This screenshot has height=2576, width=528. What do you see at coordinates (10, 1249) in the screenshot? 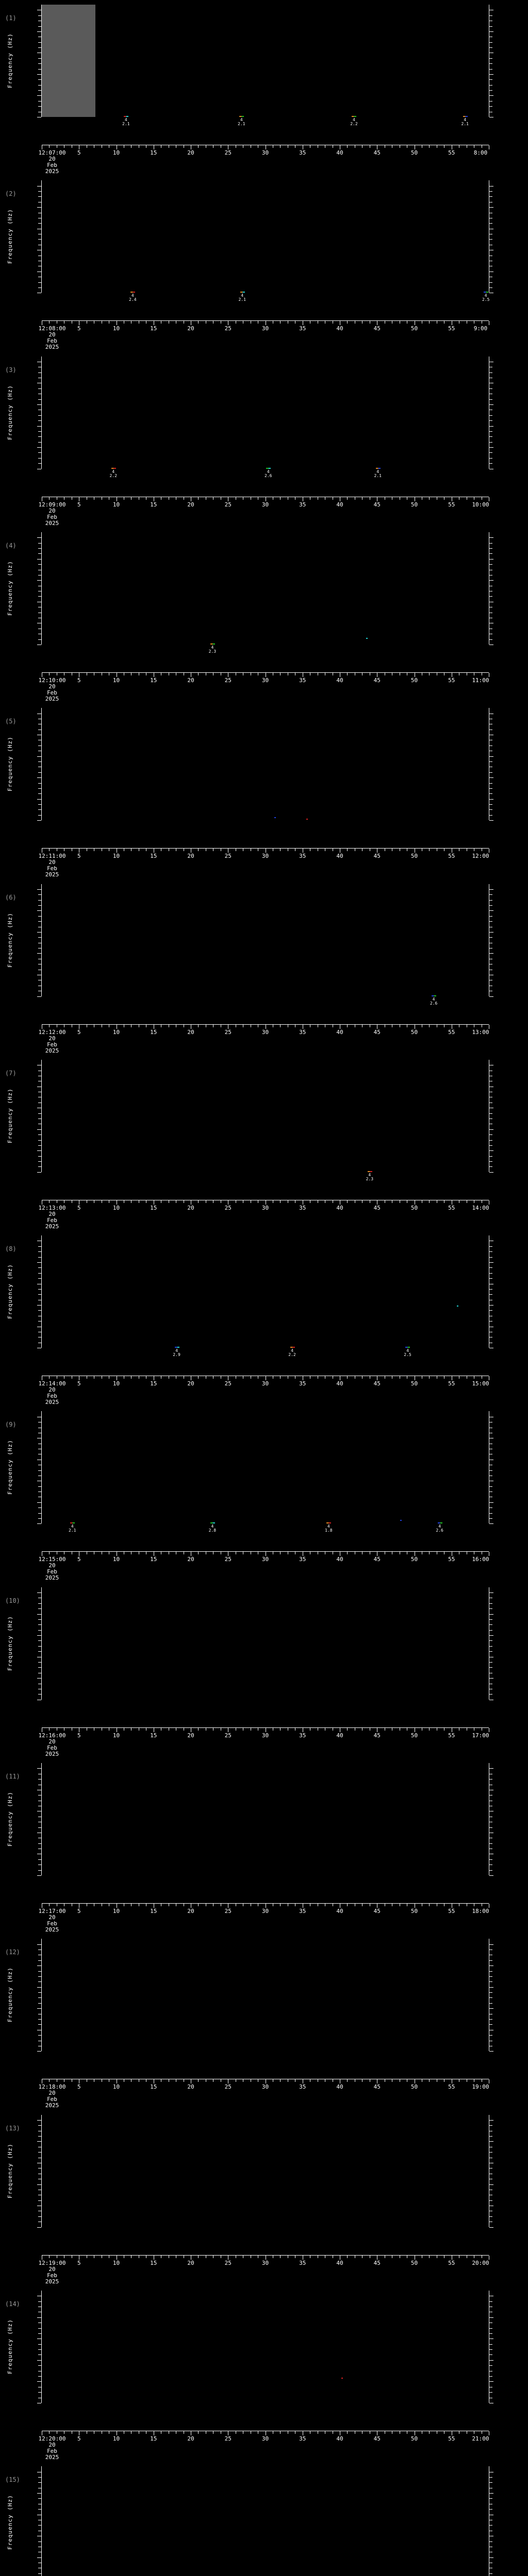
I see `panel-index-label: (8)` at bounding box center [10, 1249].